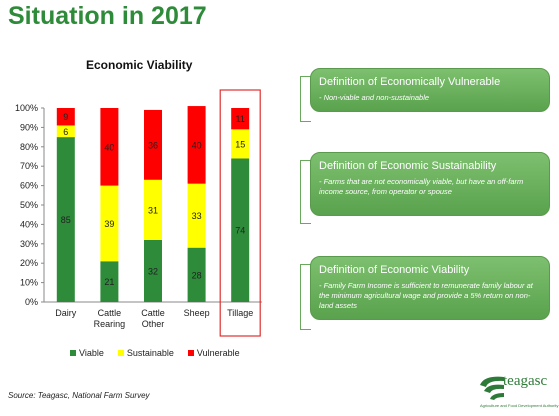 The image size is (559, 416). I want to click on data-label: 39, so click(109, 224).